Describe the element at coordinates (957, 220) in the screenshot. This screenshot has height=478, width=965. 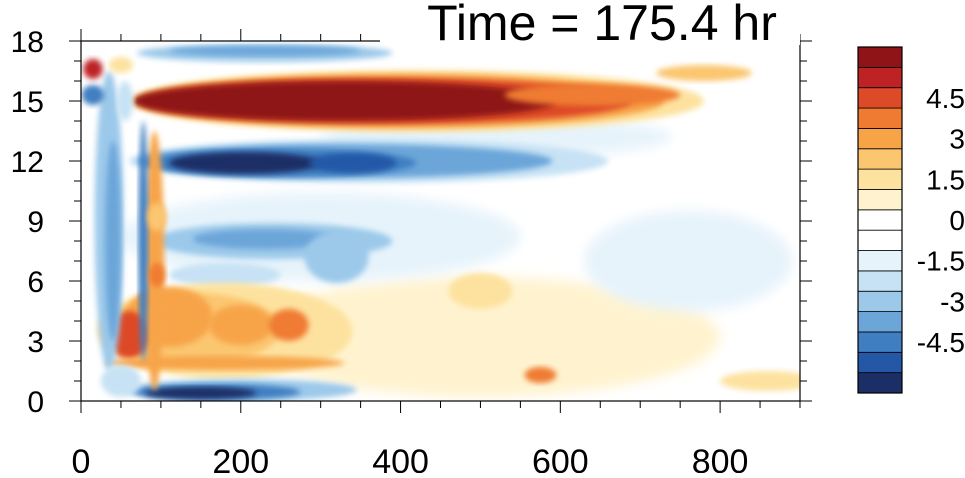
I see `colorbar-label: 0` at that location.